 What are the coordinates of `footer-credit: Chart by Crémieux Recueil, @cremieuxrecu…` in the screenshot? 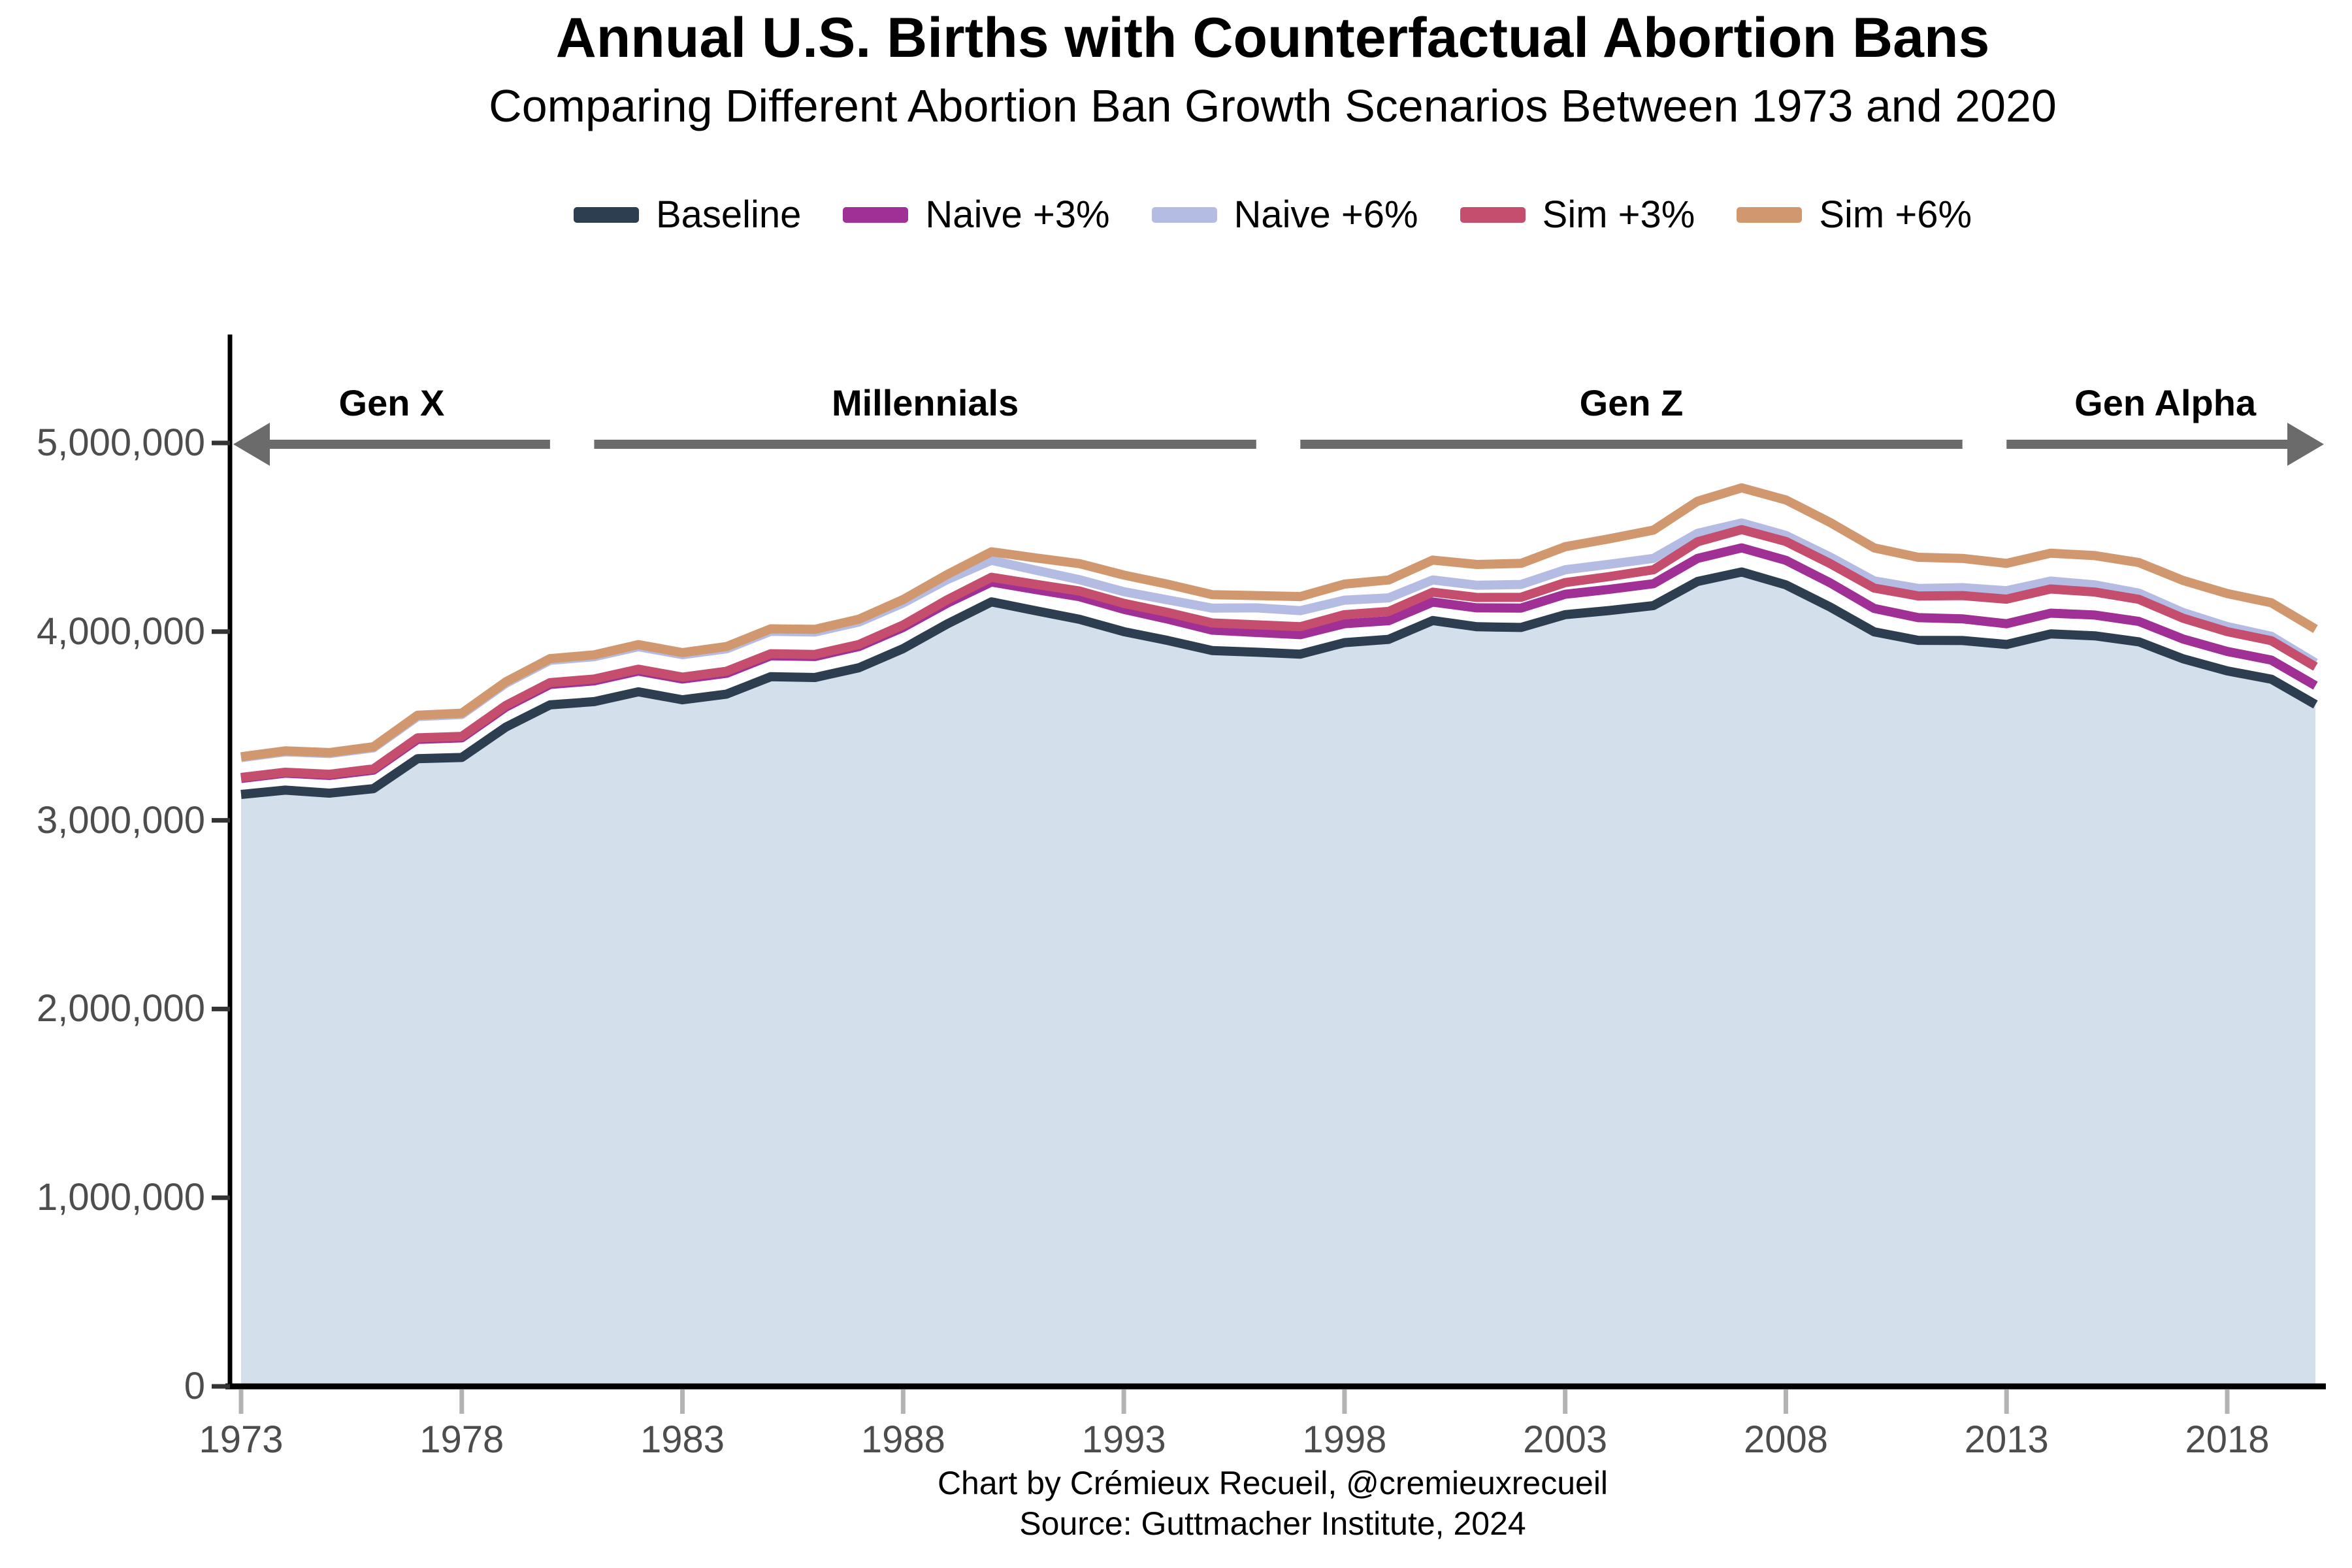 It's located at (1273, 1483).